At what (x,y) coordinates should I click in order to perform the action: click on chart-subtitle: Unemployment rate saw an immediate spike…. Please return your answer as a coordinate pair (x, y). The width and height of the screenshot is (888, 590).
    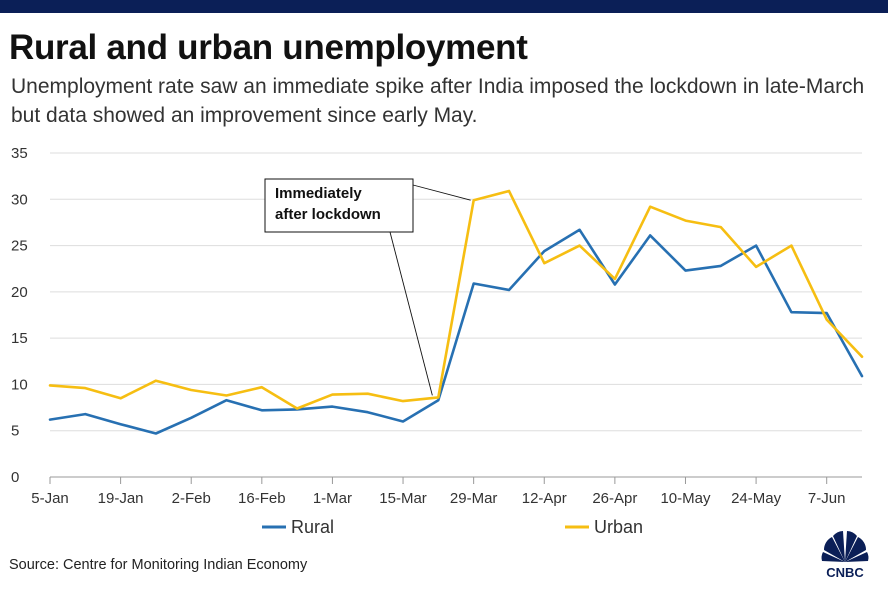
    Looking at the image, I should click on (438, 101).